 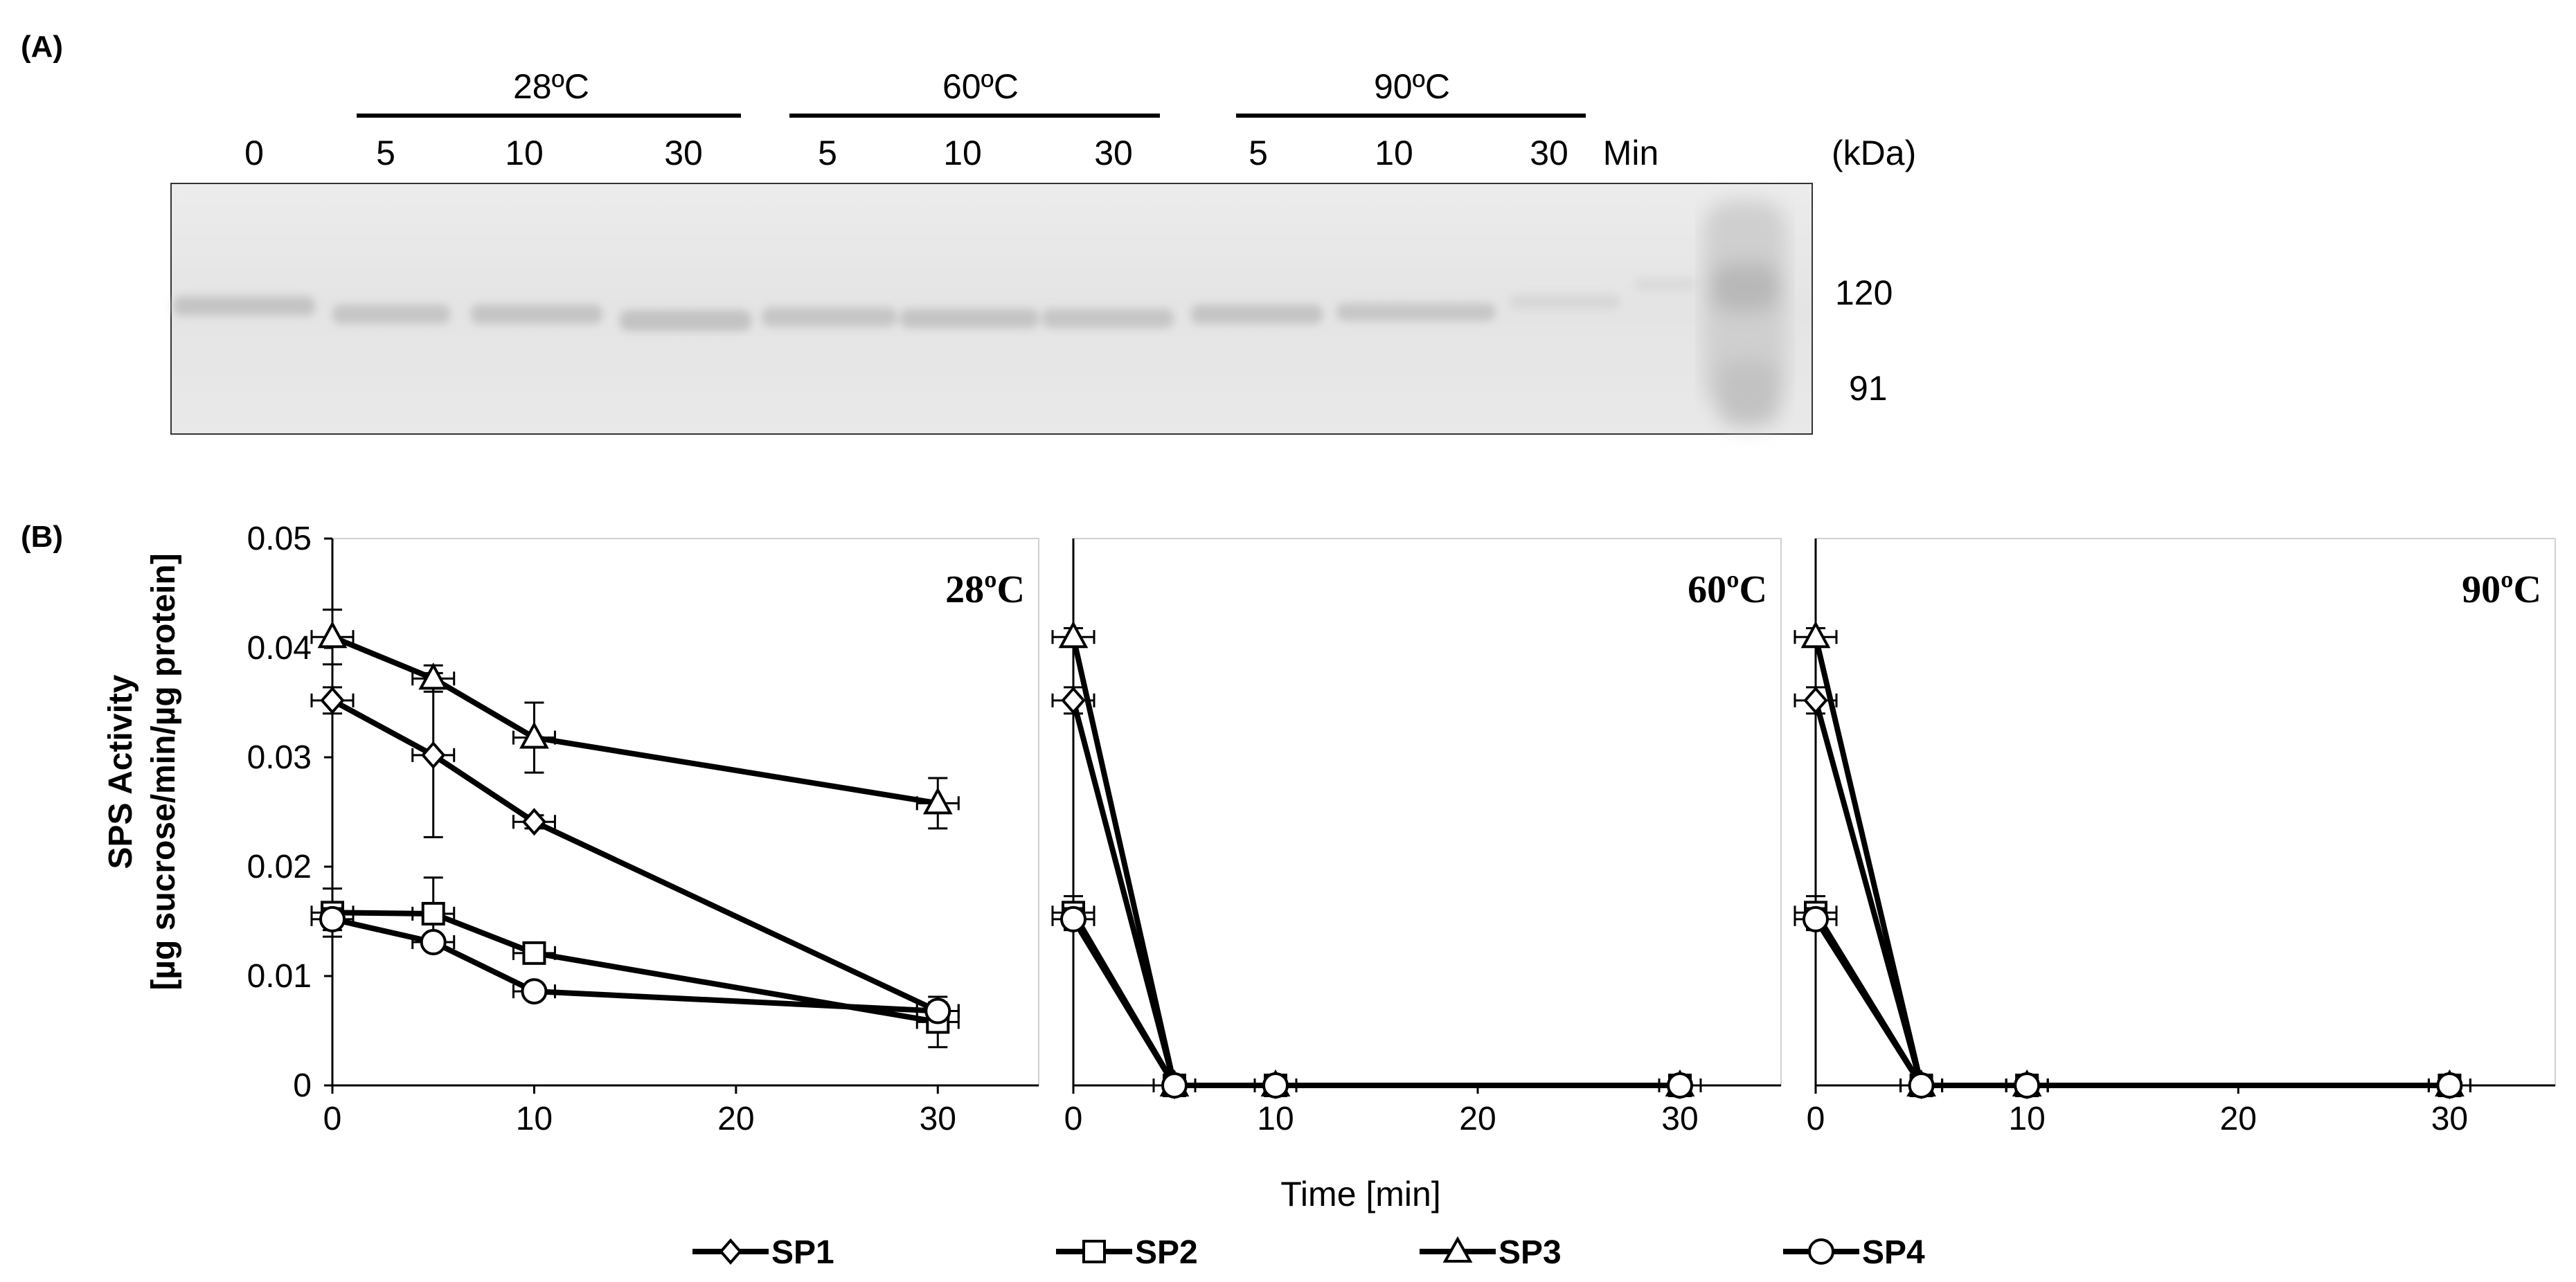 What do you see at coordinates (120, 771) in the screenshot?
I see `y-axis-title-line1: SPS Activity` at bounding box center [120, 771].